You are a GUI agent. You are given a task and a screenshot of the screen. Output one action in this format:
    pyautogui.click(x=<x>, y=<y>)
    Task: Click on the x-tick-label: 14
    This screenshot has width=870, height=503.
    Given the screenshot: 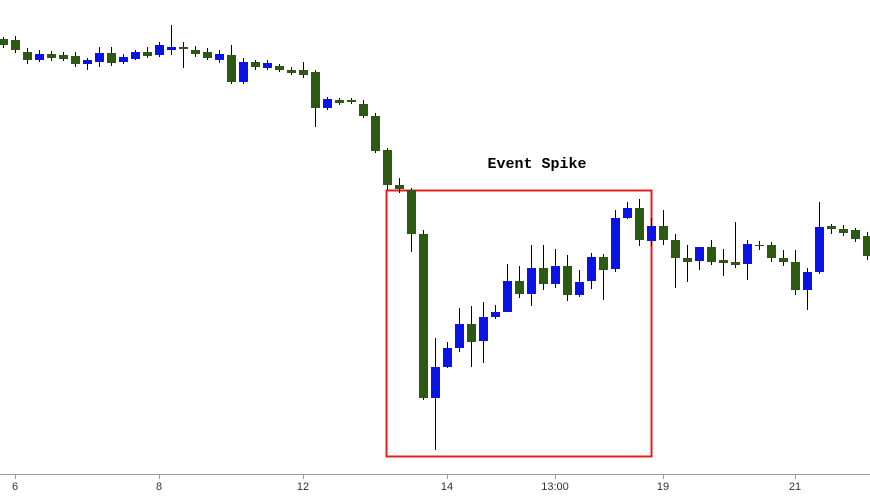 What is the action you would take?
    pyautogui.click(x=447, y=487)
    